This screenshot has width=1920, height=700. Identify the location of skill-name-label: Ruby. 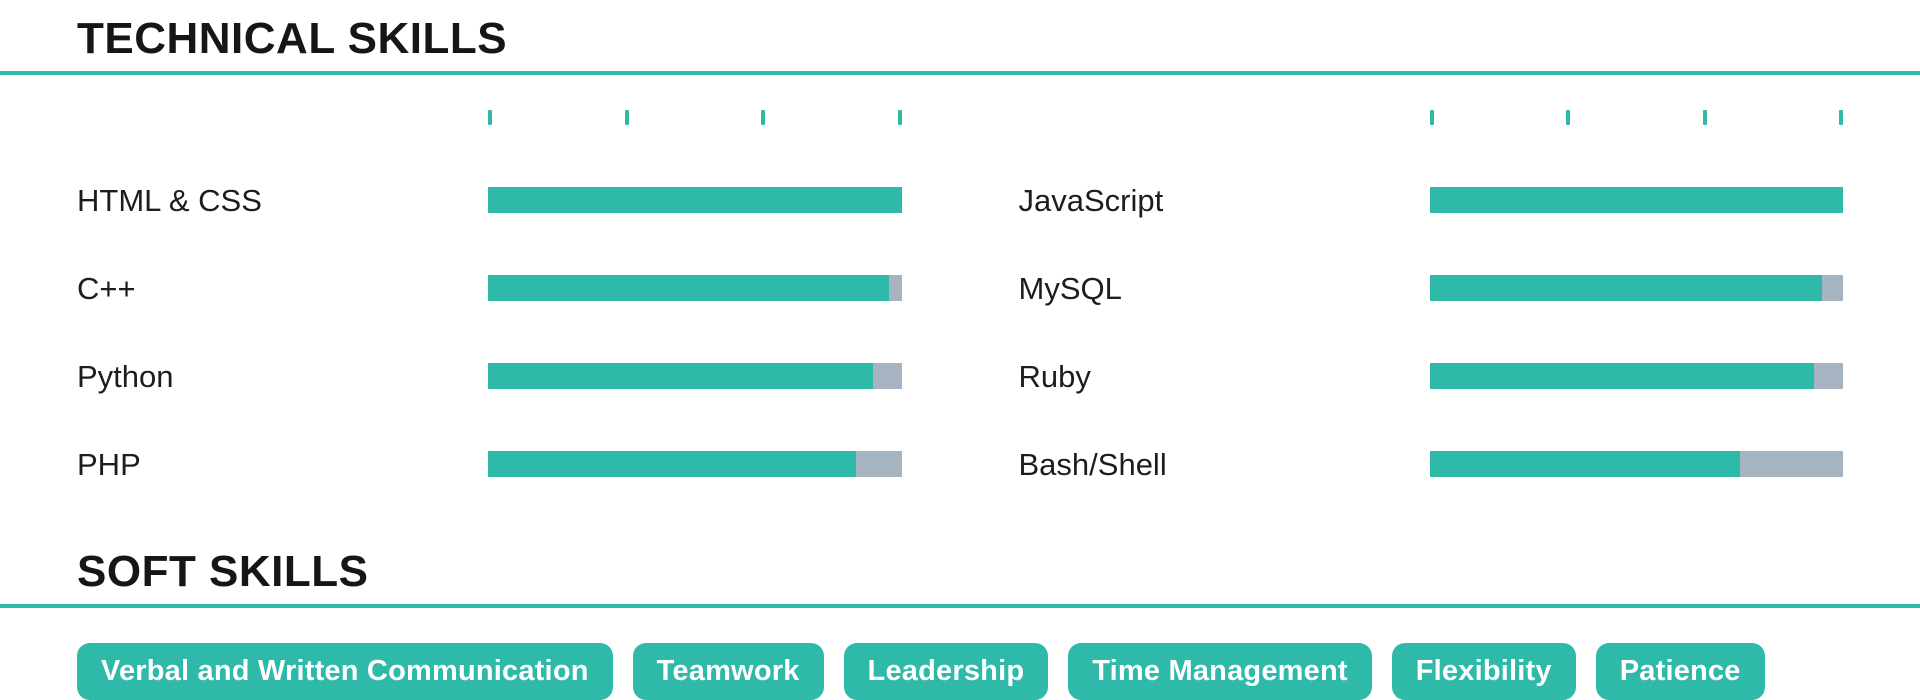
(1054, 376).